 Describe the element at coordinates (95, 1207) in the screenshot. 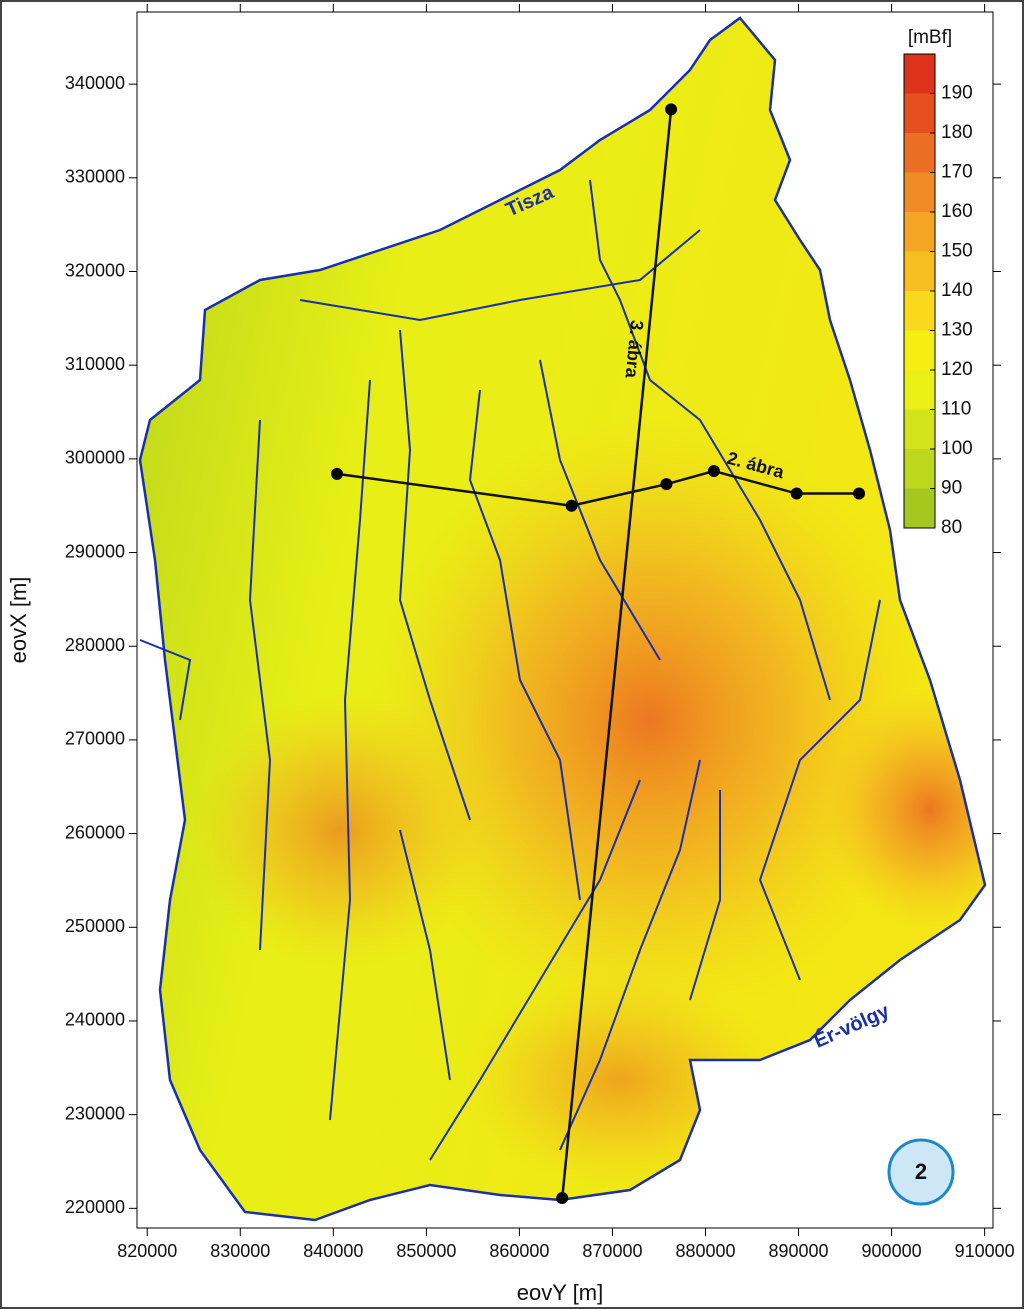

I see `y-tick-label: 220000` at that location.